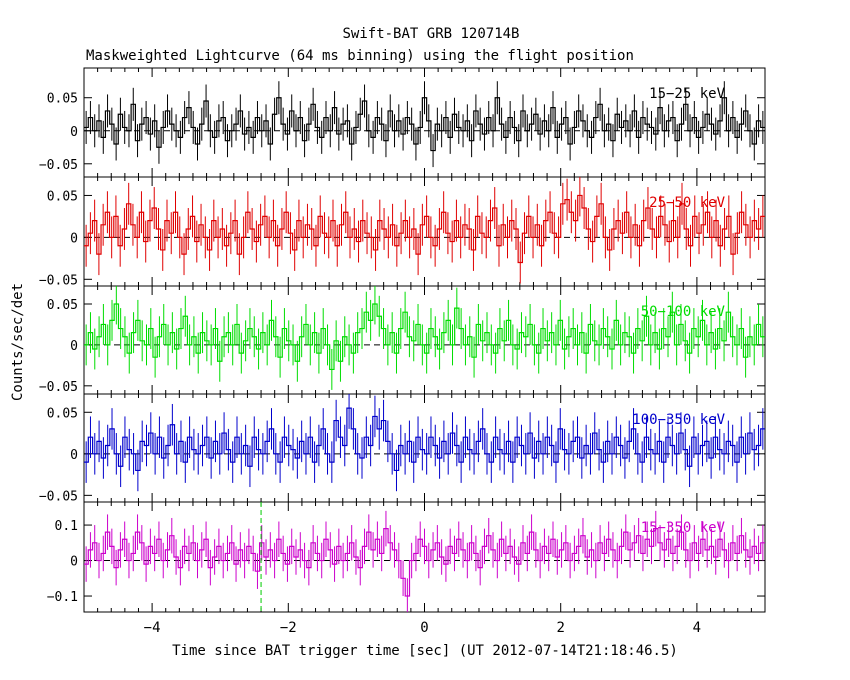 This screenshot has height=680, width=850. Describe the element at coordinates (683, 528) in the screenshot. I see `band-label: 15−350 keV` at that location.